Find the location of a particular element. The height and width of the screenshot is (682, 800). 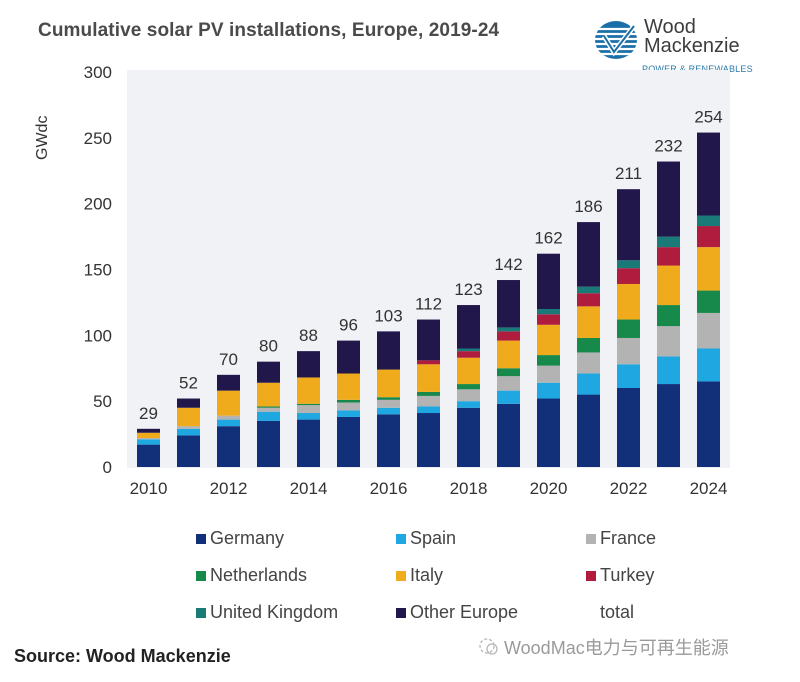

legend-item-netherlands: Netherlands is located at coordinates (251, 575).